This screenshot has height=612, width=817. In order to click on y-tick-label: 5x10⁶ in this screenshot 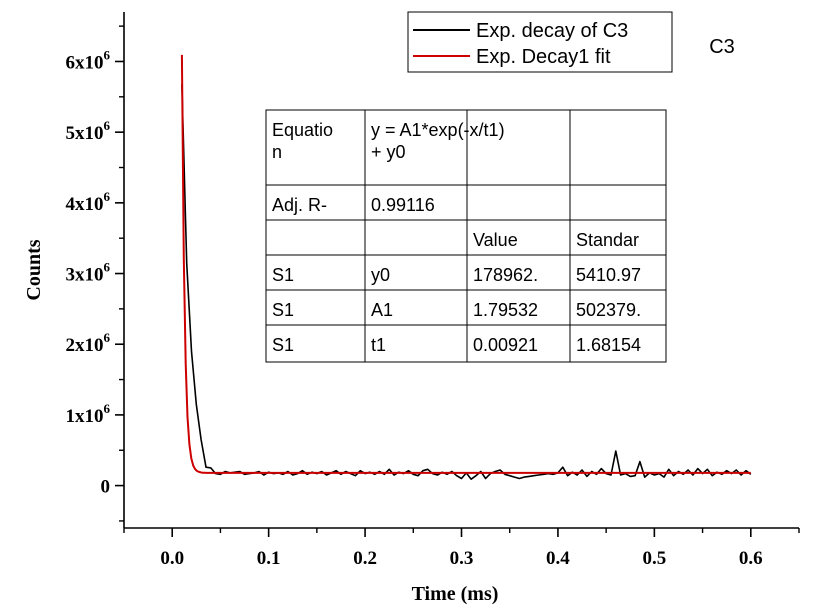, I will do `click(88, 131)`.